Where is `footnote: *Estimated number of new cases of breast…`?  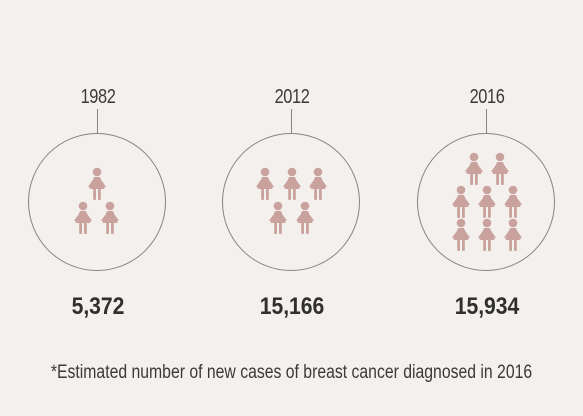
footnote: *Estimated number of new cases of breast… is located at coordinates (291, 372).